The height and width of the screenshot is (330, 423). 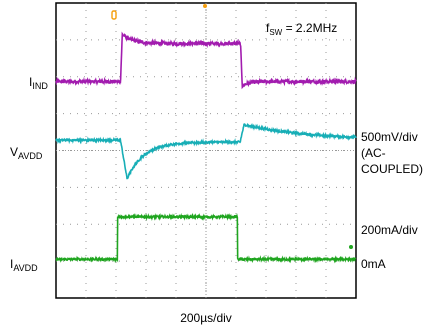 What do you see at coordinates (38, 83) in the screenshot?
I see `label-i-ind: IIND` at bounding box center [38, 83].